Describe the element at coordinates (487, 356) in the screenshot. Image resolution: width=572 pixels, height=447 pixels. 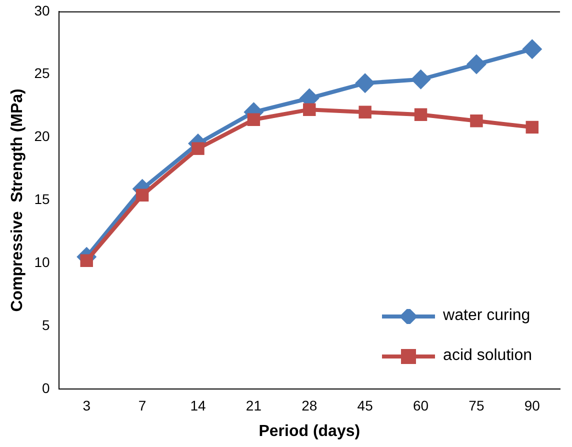
I see `legend-label: acid solution` at that location.